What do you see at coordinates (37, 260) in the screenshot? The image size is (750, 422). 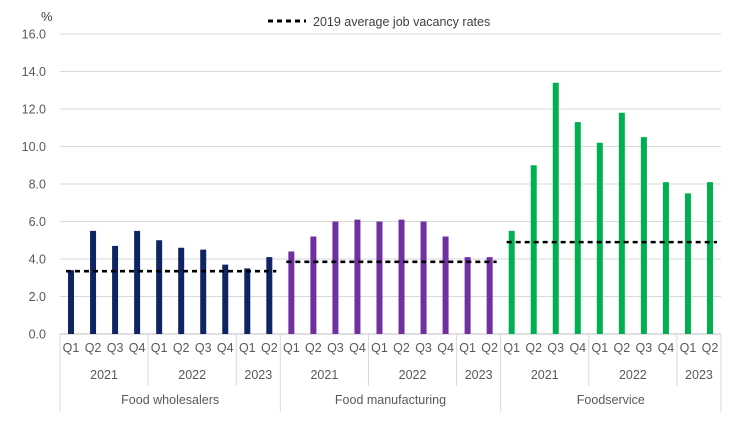 I see `y-tick-label: 4.0` at bounding box center [37, 260].